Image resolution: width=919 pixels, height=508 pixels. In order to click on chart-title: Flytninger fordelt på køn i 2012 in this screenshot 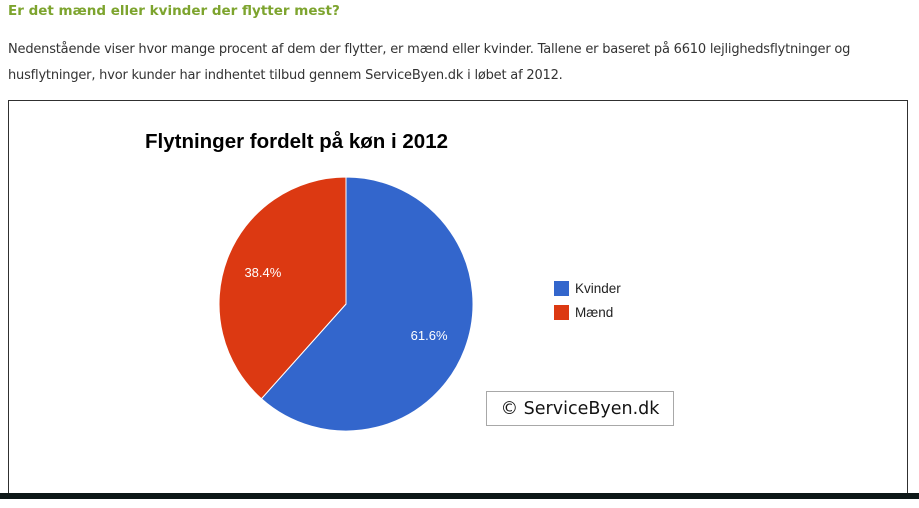, I will do `click(297, 141)`.